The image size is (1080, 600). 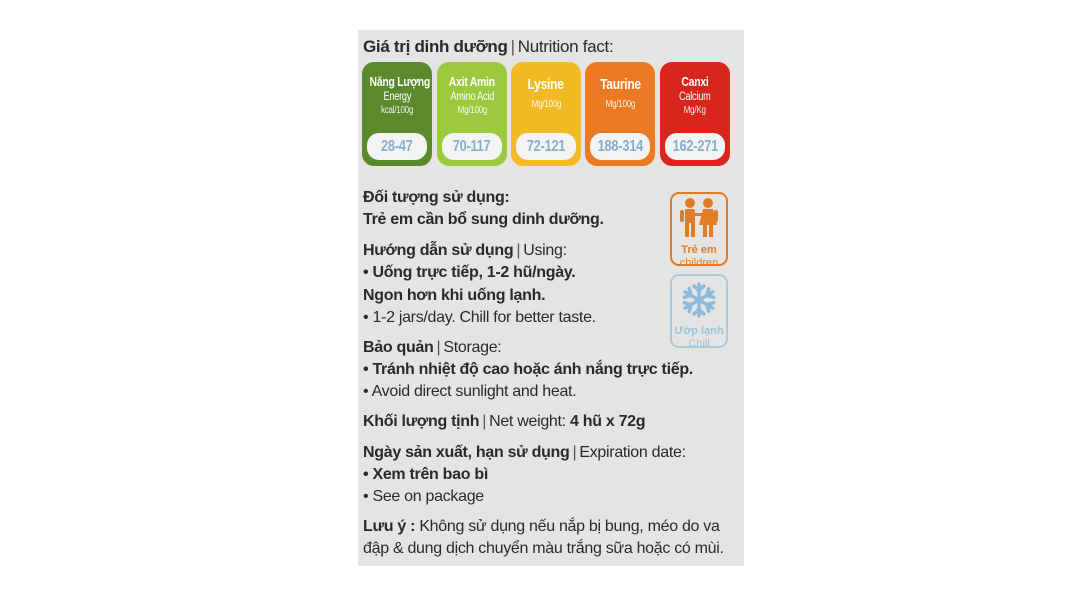 What do you see at coordinates (479, 317) in the screenshot?
I see `usage-line-3: • 1-2 jars/day. Chill for better taste.` at bounding box center [479, 317].